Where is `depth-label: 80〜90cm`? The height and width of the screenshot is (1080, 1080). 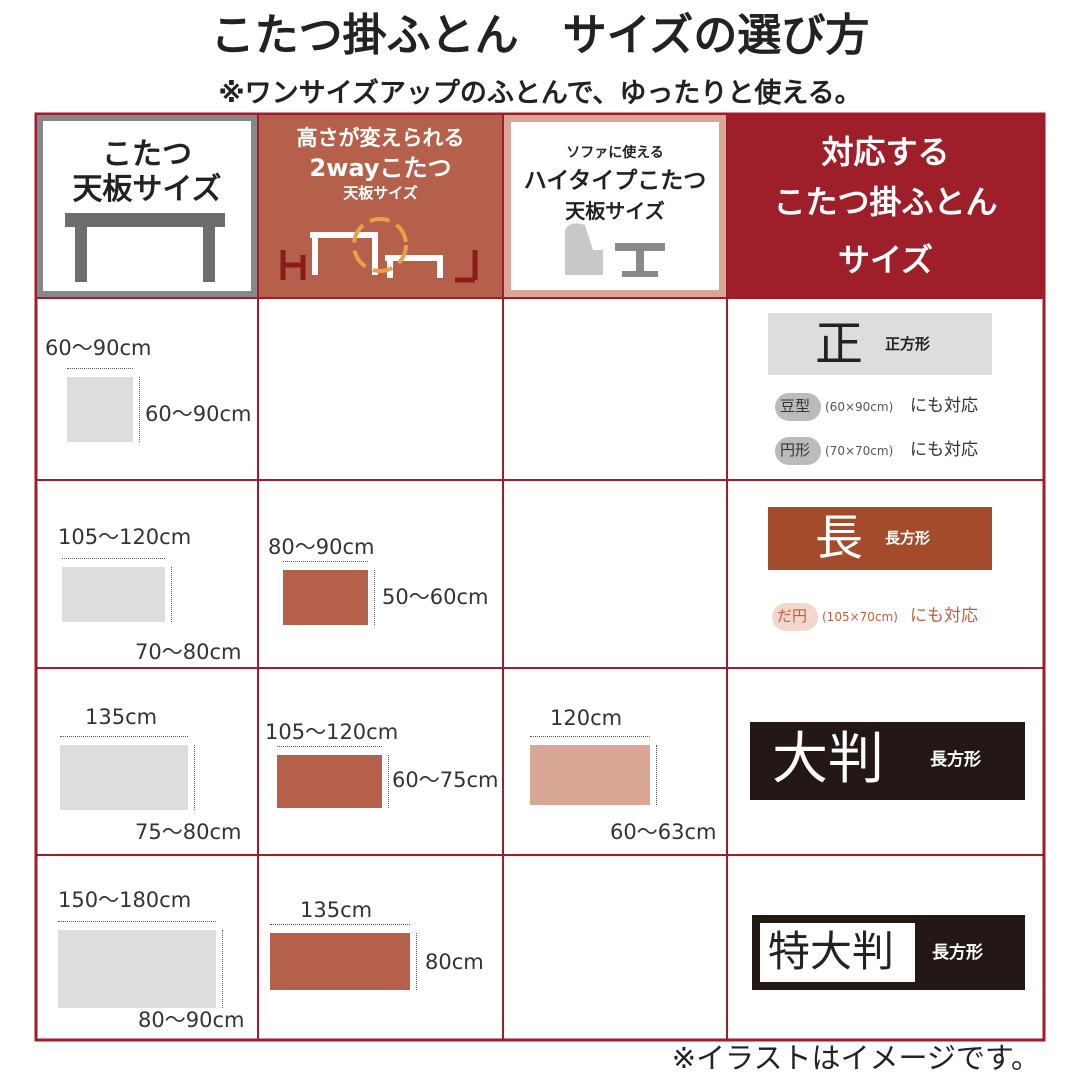 depth-label: 80〜90cm is located at coordinates (191, 1020).